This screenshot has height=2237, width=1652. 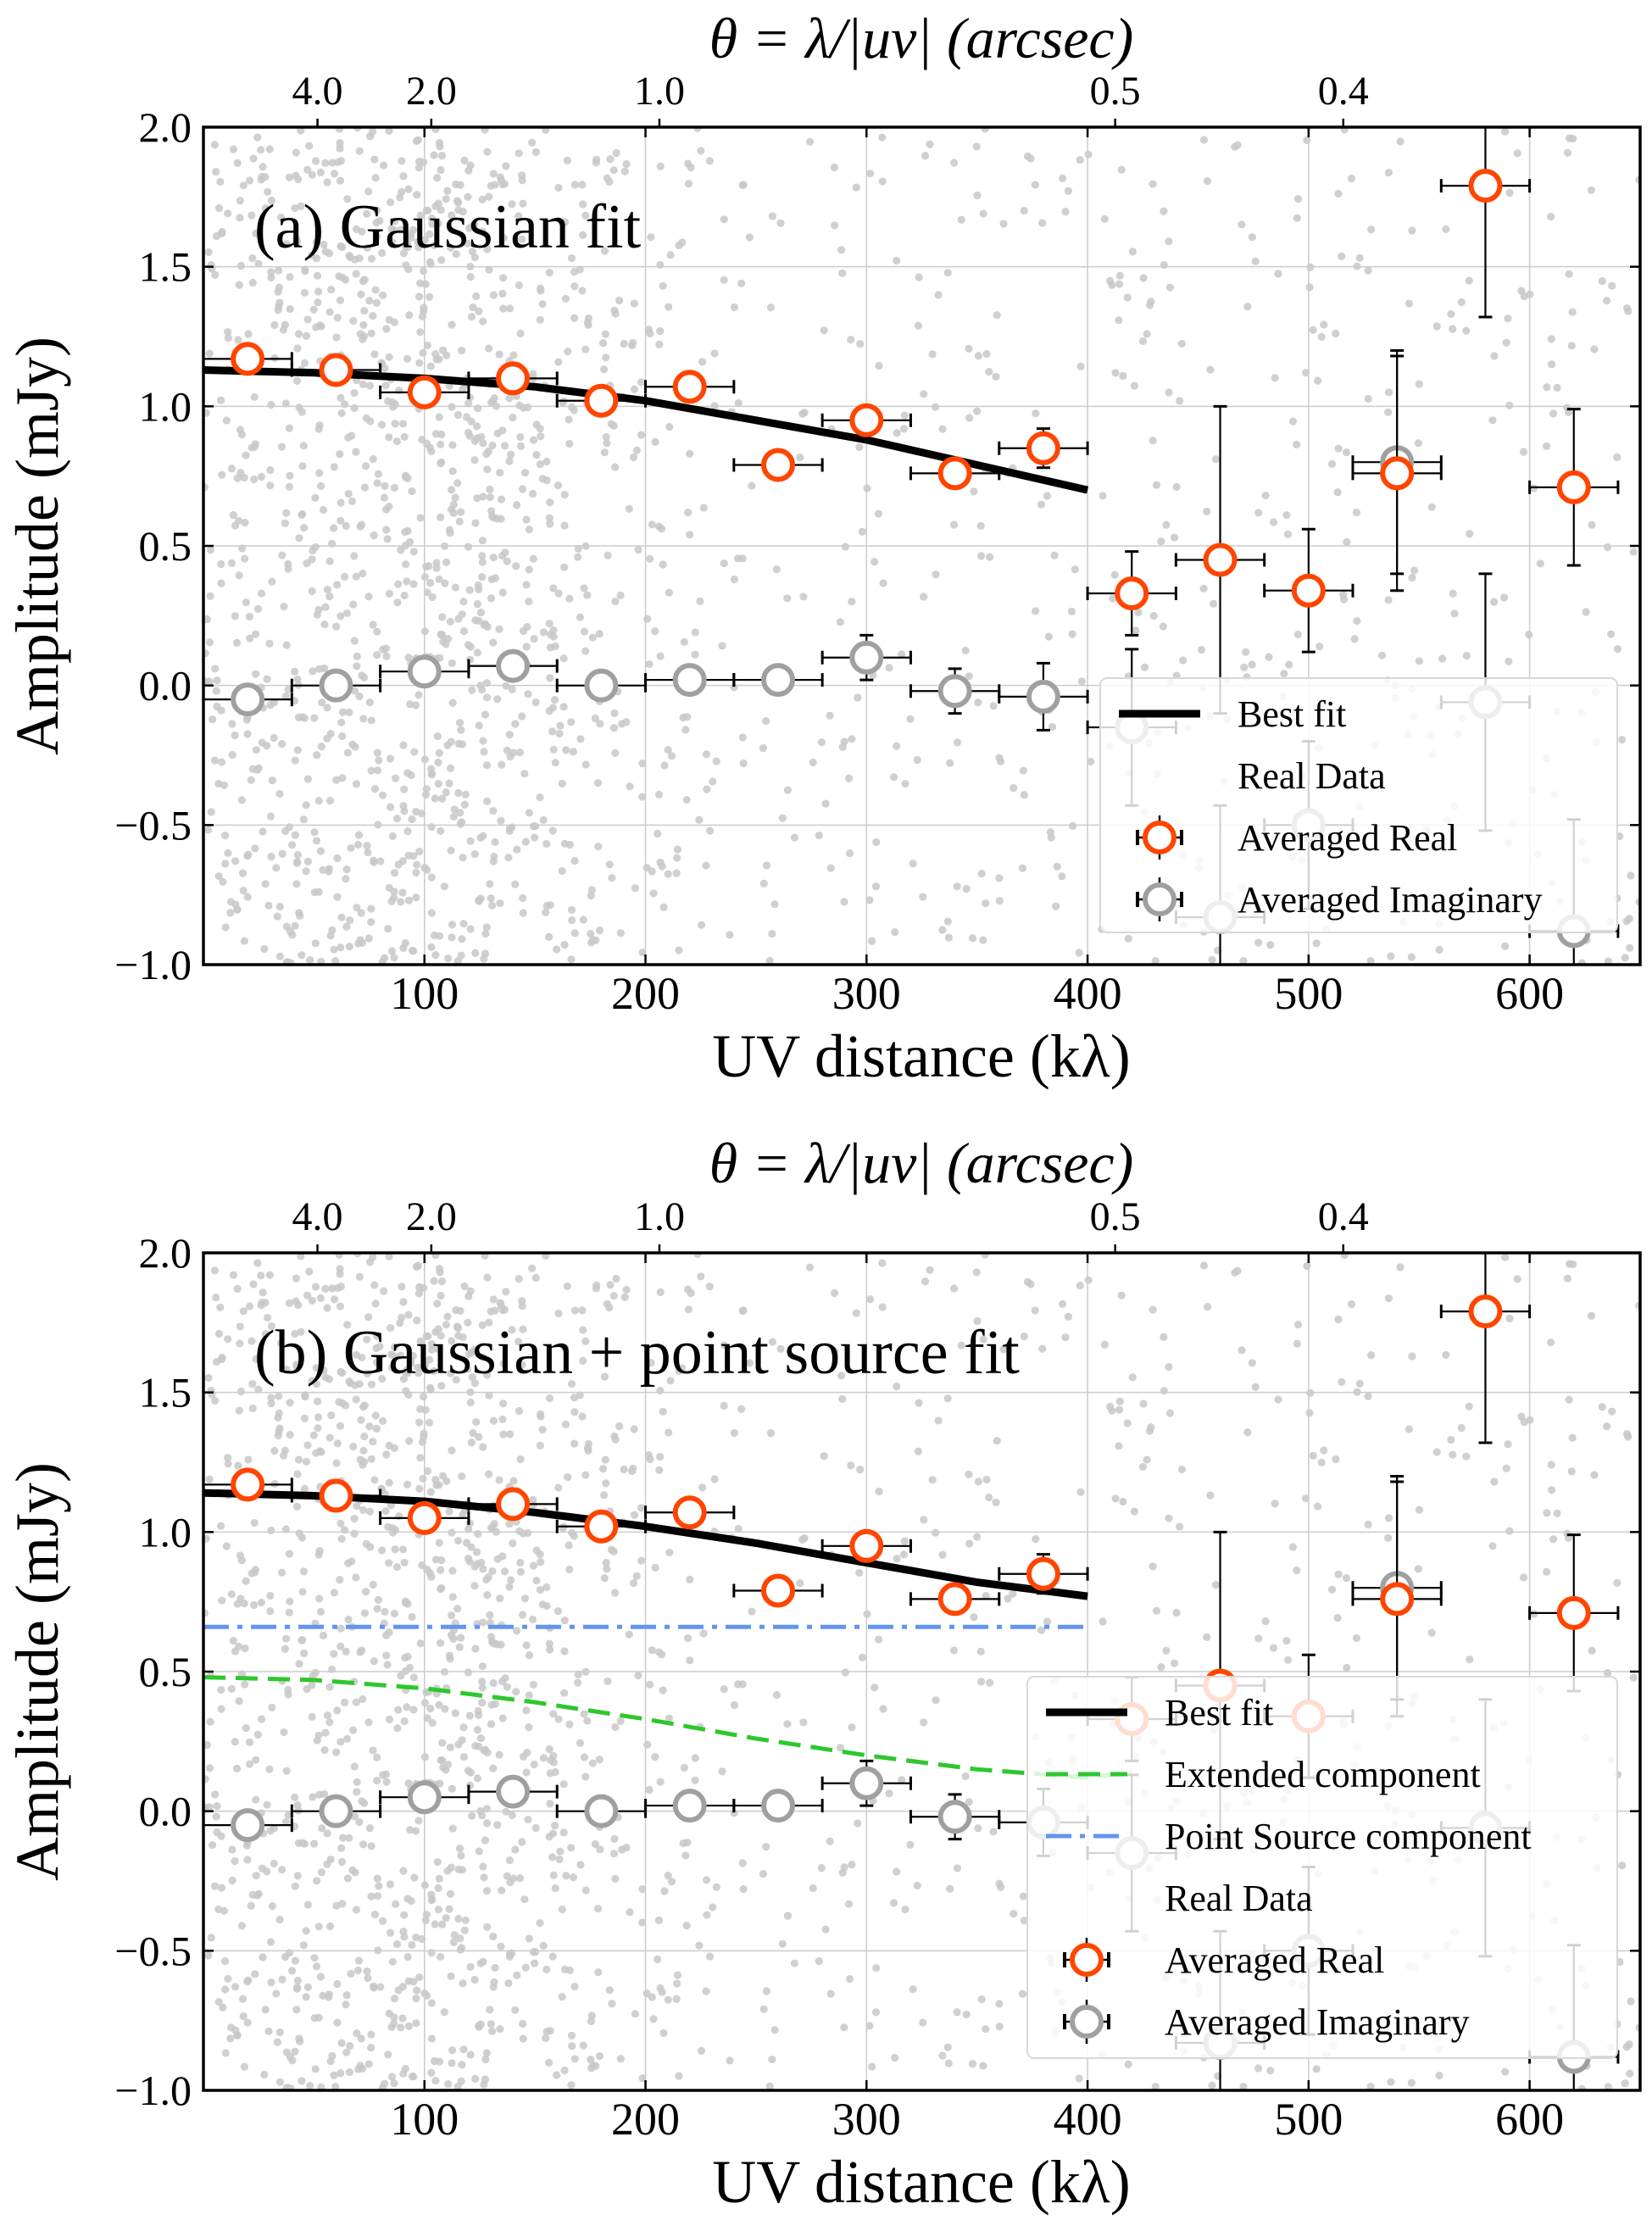 I want to click on marker-group, so click(x=248, y=699).